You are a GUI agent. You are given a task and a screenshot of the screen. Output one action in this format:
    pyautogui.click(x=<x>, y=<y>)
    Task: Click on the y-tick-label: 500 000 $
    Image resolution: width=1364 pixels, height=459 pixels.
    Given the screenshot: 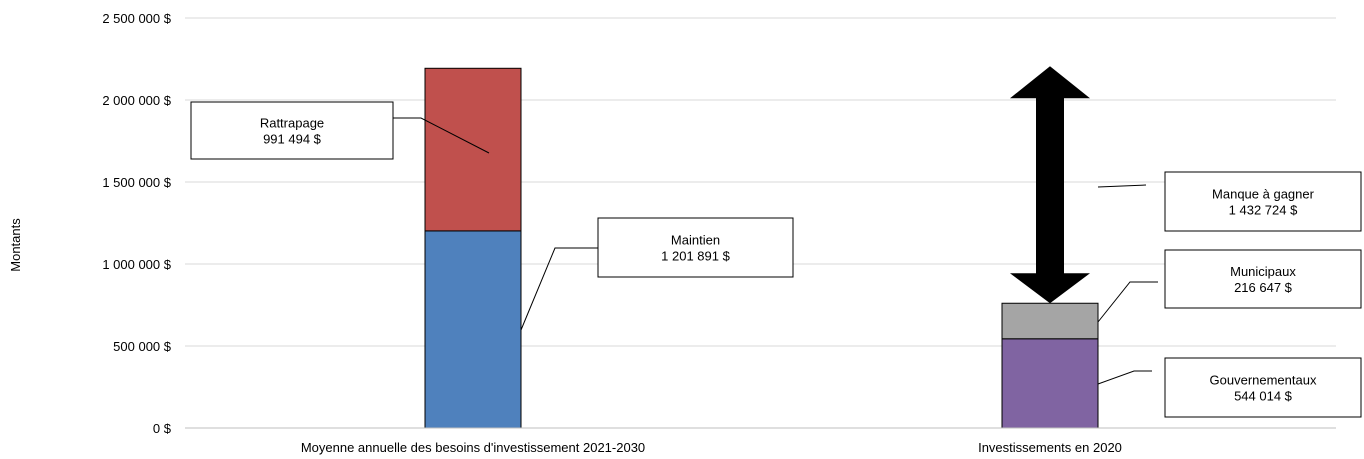 What is the action you would take?
    pyautogui.click(x=142, y=346)
    